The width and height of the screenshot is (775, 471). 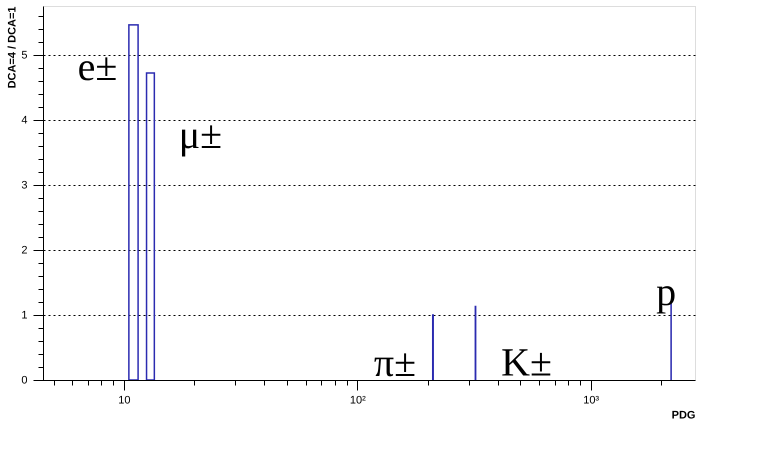 I want to click on x-tick-label: 10, so click(x=124, y=400).